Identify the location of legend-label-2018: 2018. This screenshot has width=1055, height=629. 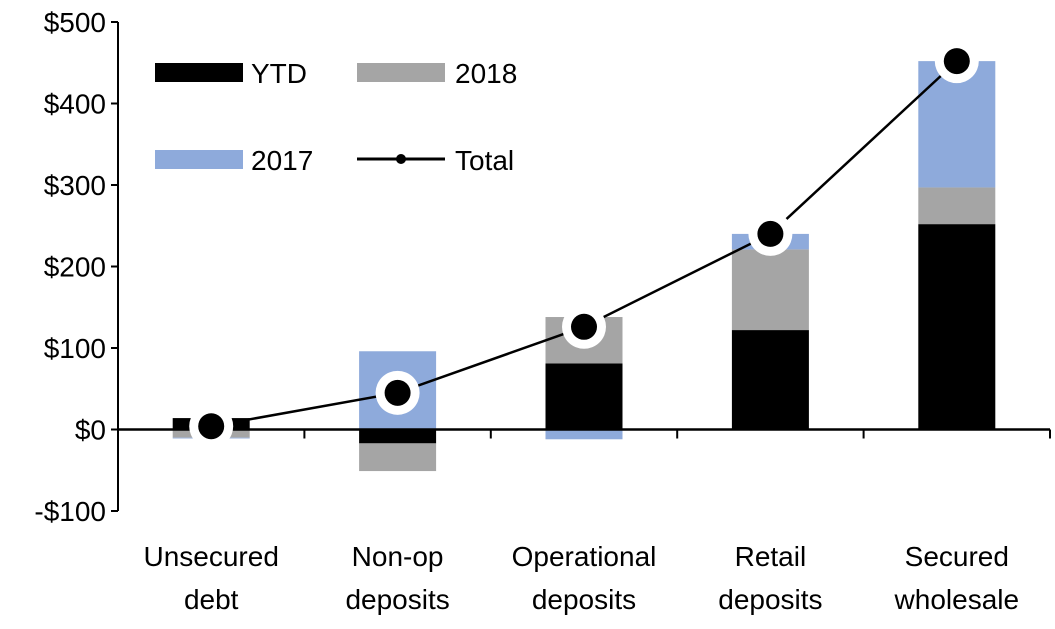
(486, 73).